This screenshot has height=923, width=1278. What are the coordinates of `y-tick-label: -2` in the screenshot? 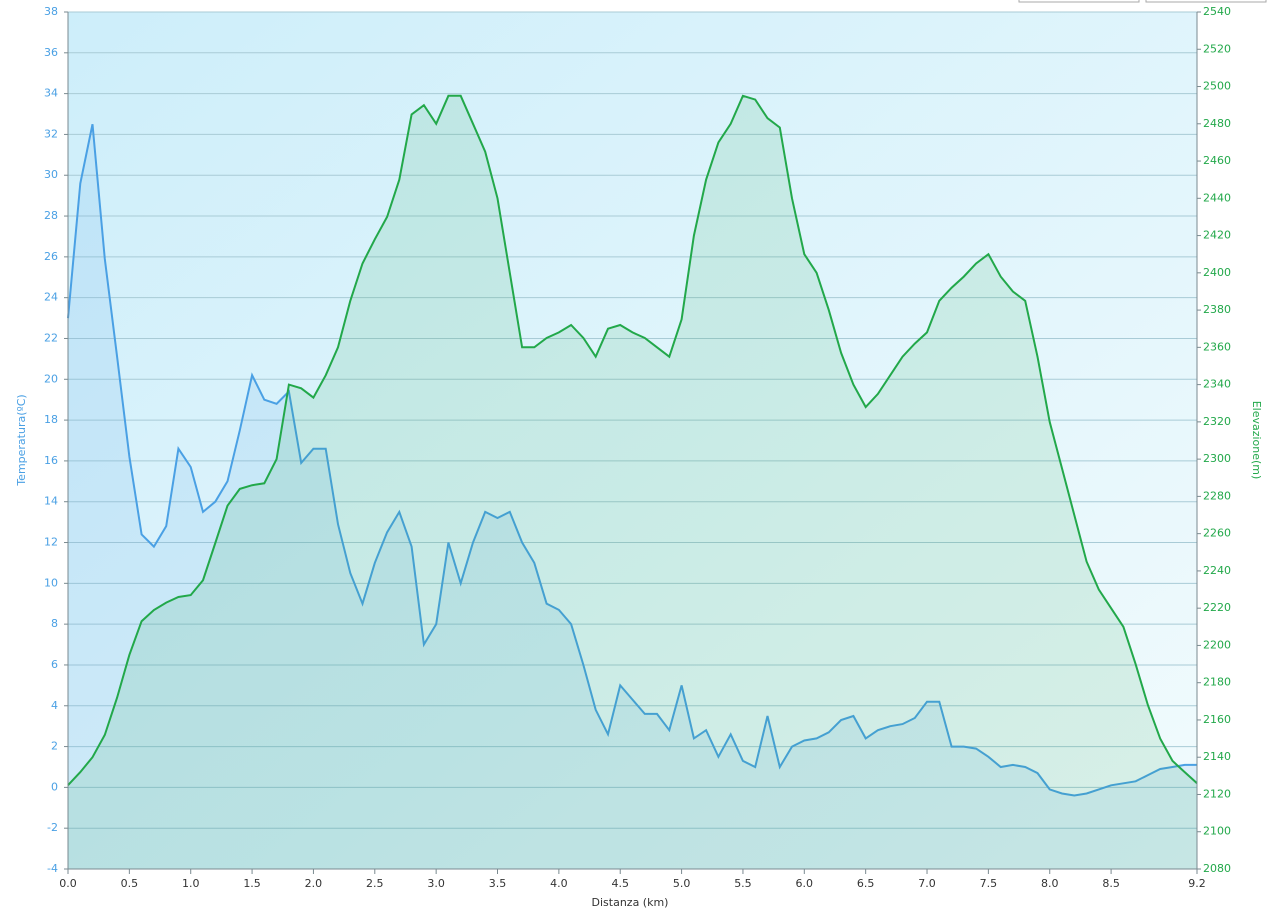 It's located at (52, 827).